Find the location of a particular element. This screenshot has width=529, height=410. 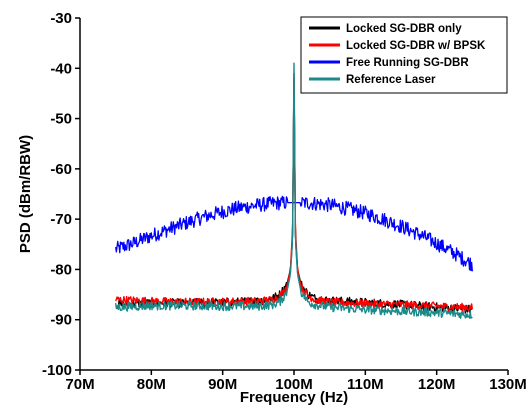

y-tick-label: -40 is located at coordinates (61, 68).